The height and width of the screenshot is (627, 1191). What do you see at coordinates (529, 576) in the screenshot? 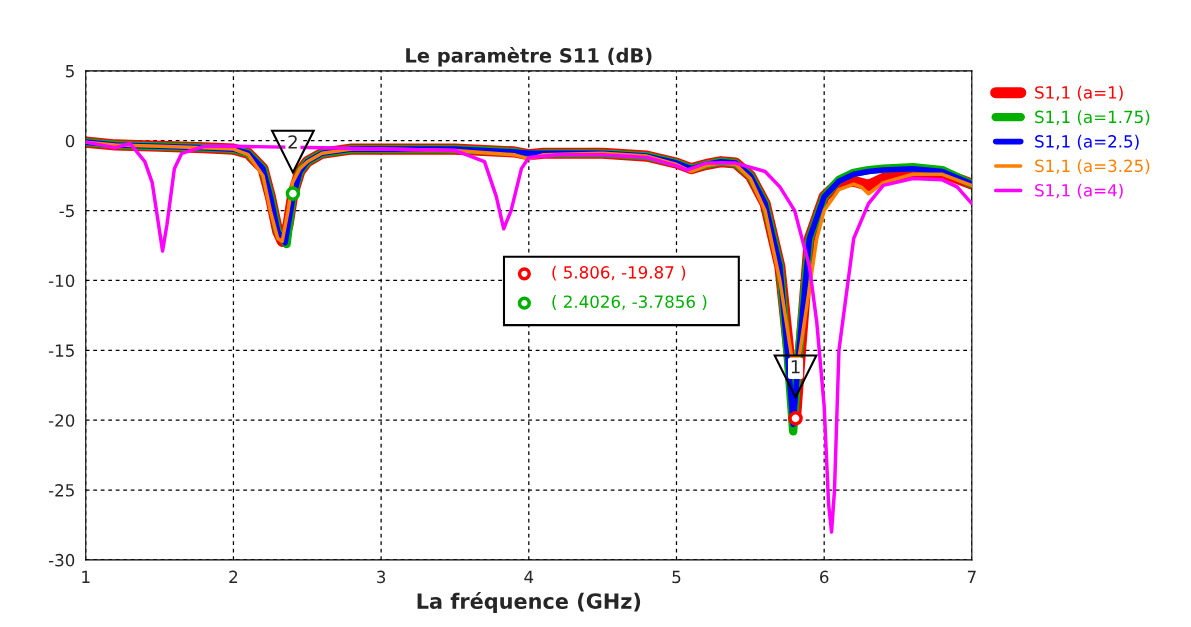
I see `x-tick-label: 4` at bounding box center [529, 576].